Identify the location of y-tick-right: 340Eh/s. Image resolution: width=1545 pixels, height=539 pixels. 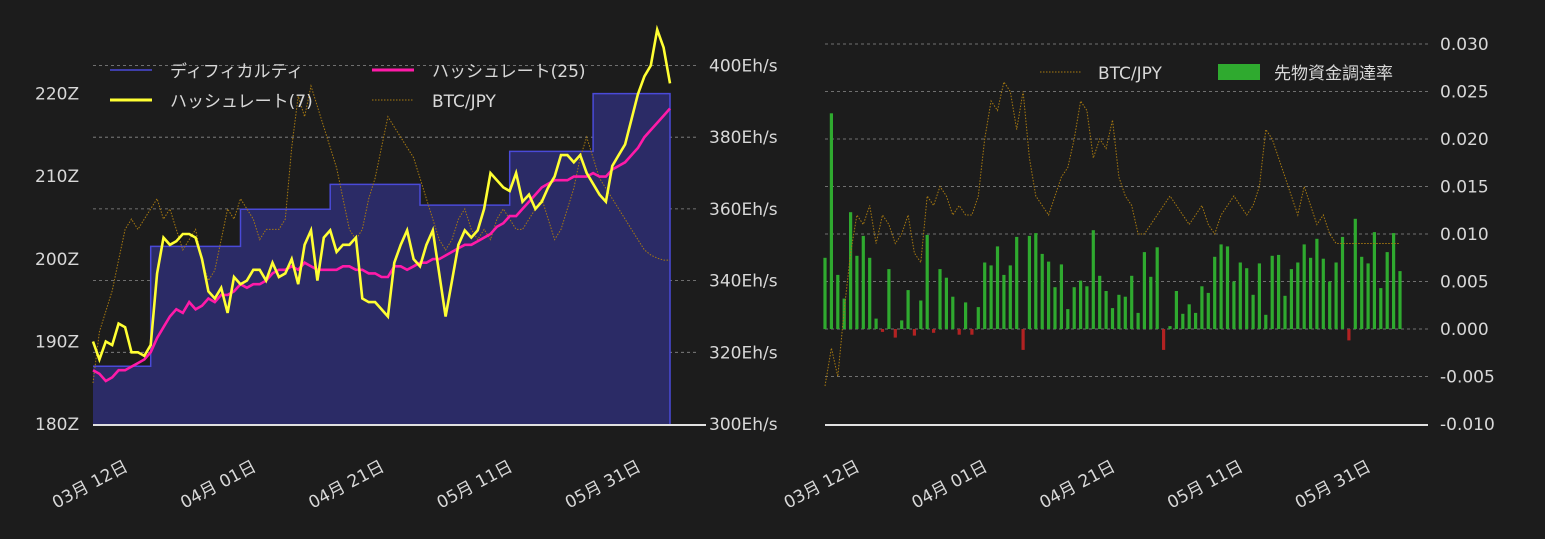
(743, 282).